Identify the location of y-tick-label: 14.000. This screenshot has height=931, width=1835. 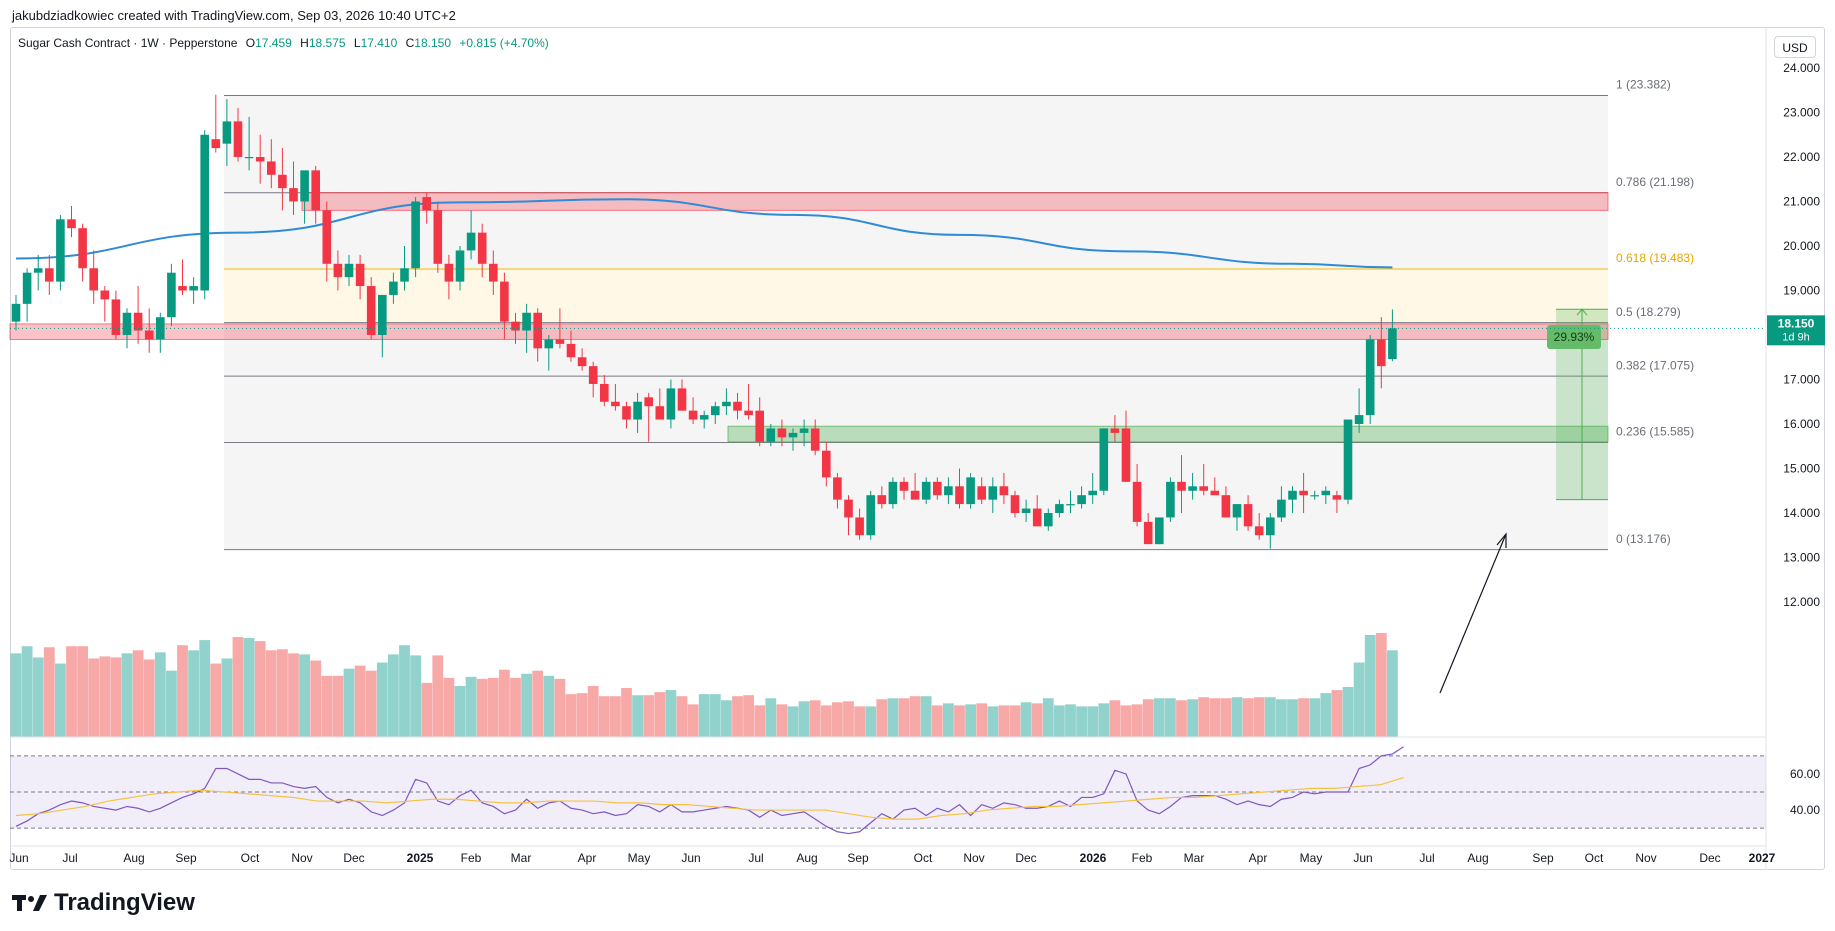
(1801, 513).